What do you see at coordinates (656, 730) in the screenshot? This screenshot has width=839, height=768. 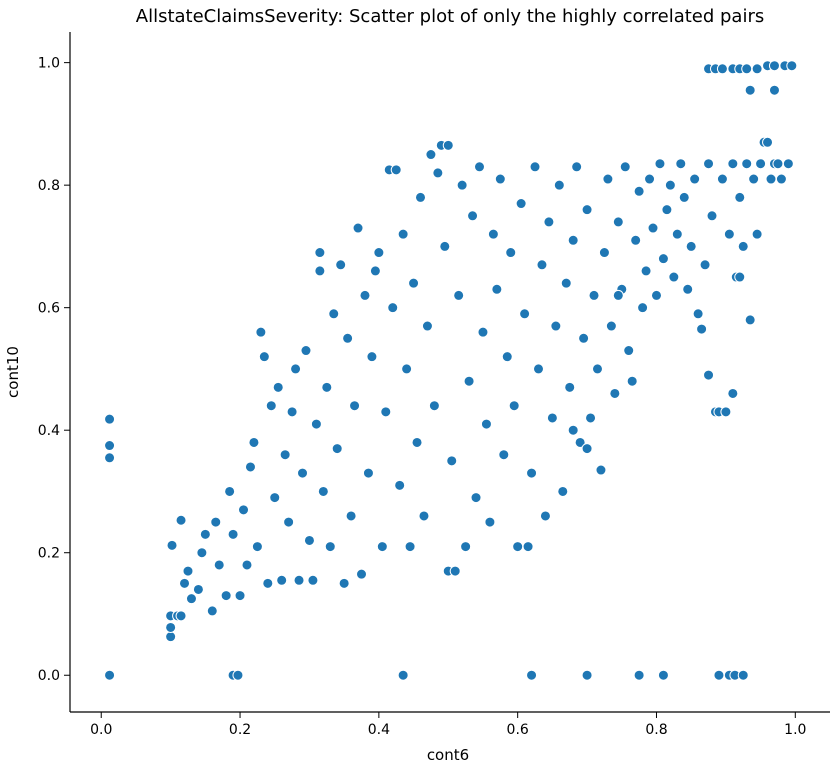 I see `x-tick-label: 0.8` at bounding box center [656, 730].